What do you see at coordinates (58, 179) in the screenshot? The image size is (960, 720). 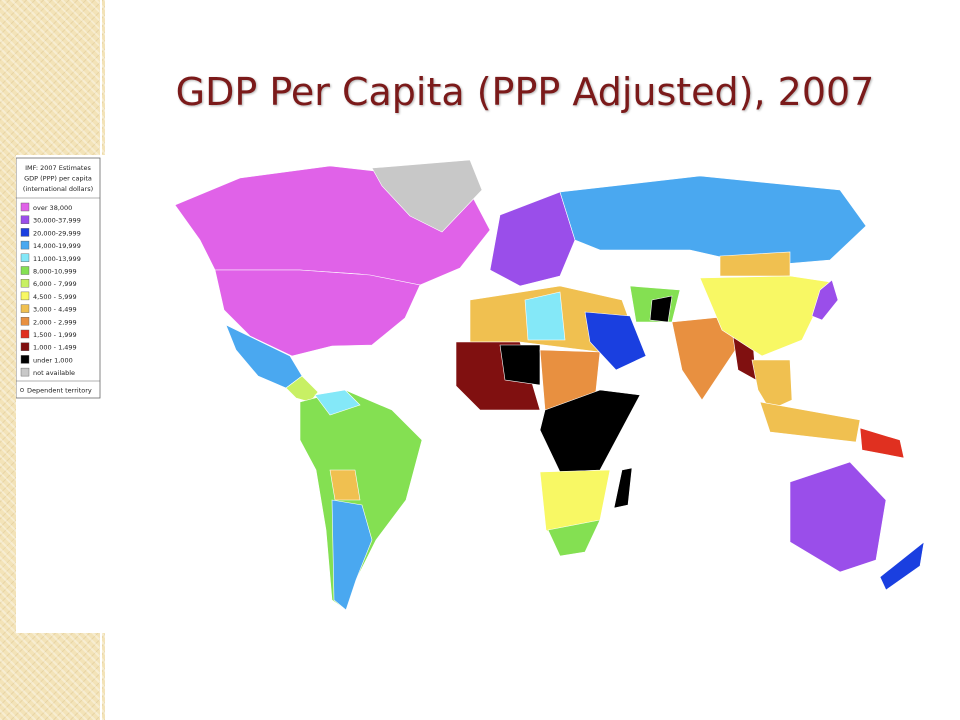 I see `legend-heading: GDP (PPP) per capita` at bounding box center [58, 179].